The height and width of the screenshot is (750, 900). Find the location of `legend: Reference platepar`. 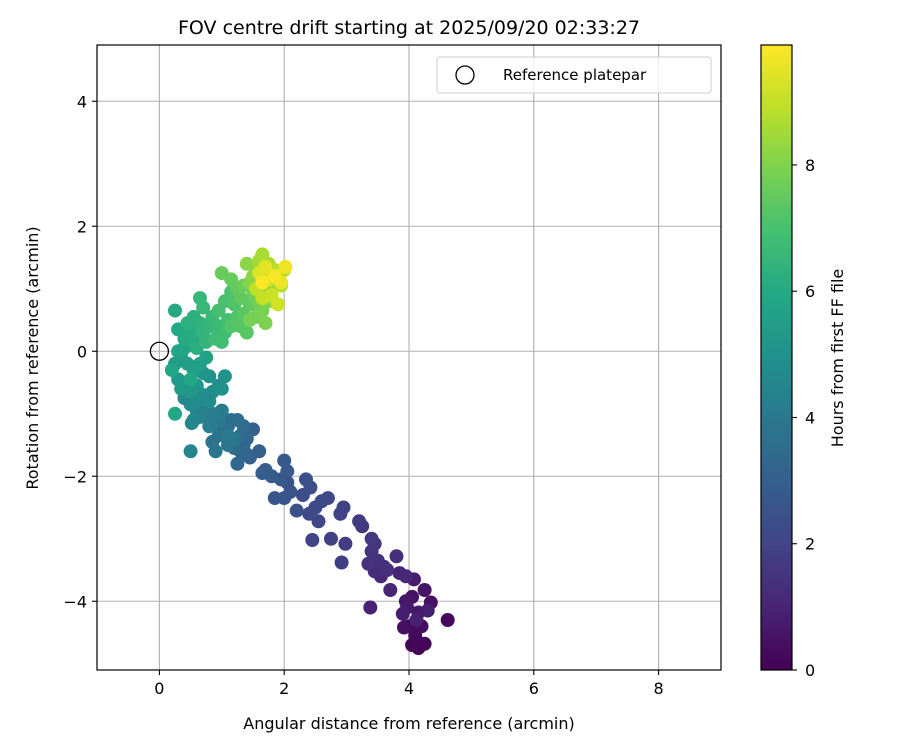

legend: Reference platepar is located at coordinates (574, 75).